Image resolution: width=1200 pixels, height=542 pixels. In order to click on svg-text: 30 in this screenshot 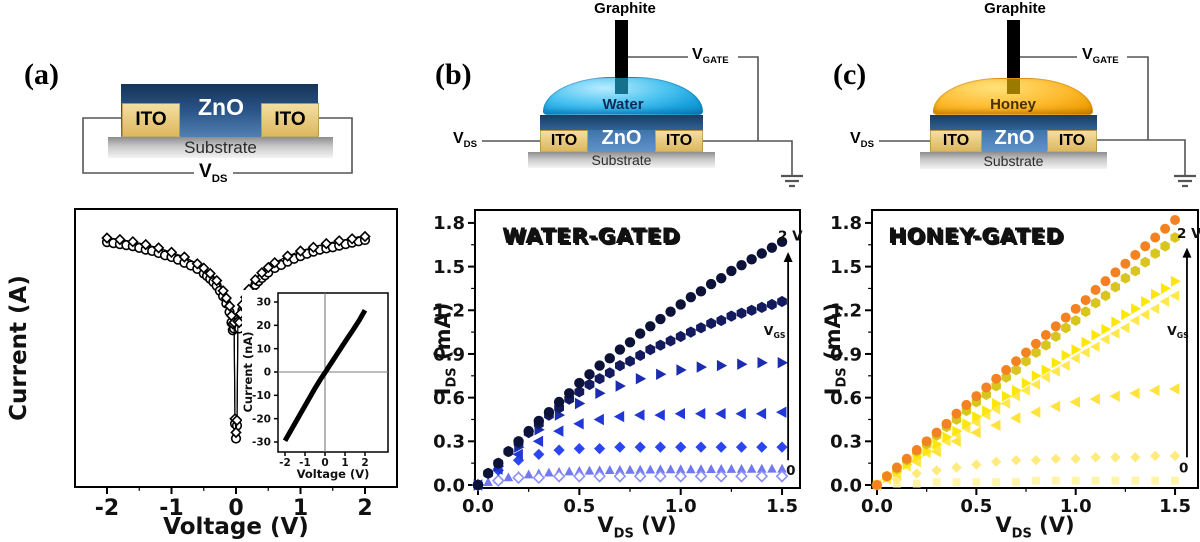, I will do `click(263, 303)`.